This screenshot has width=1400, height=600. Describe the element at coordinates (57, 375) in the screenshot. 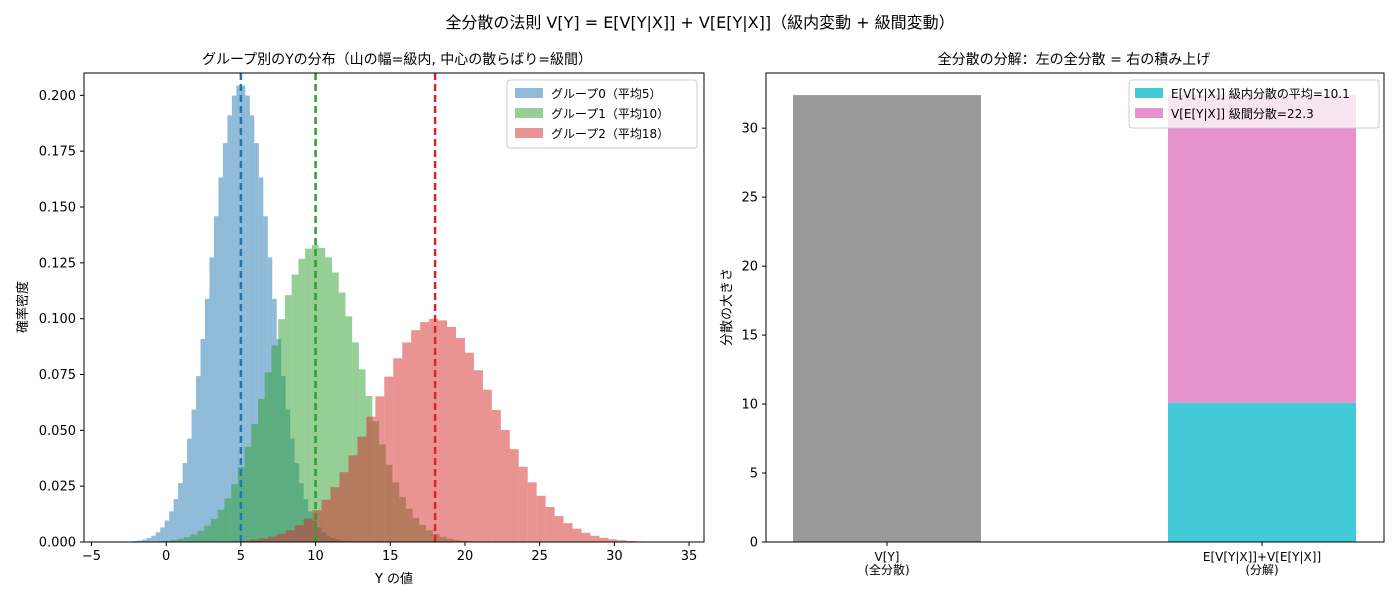

I see `y-tick-label: 0.075` at that location.